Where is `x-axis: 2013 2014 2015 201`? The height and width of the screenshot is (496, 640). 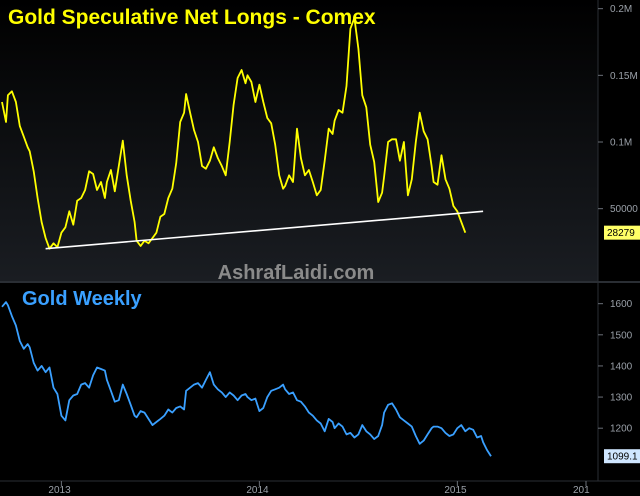
x-axis: 2013 2014 2015 201 is located at coordinates (319, 488).